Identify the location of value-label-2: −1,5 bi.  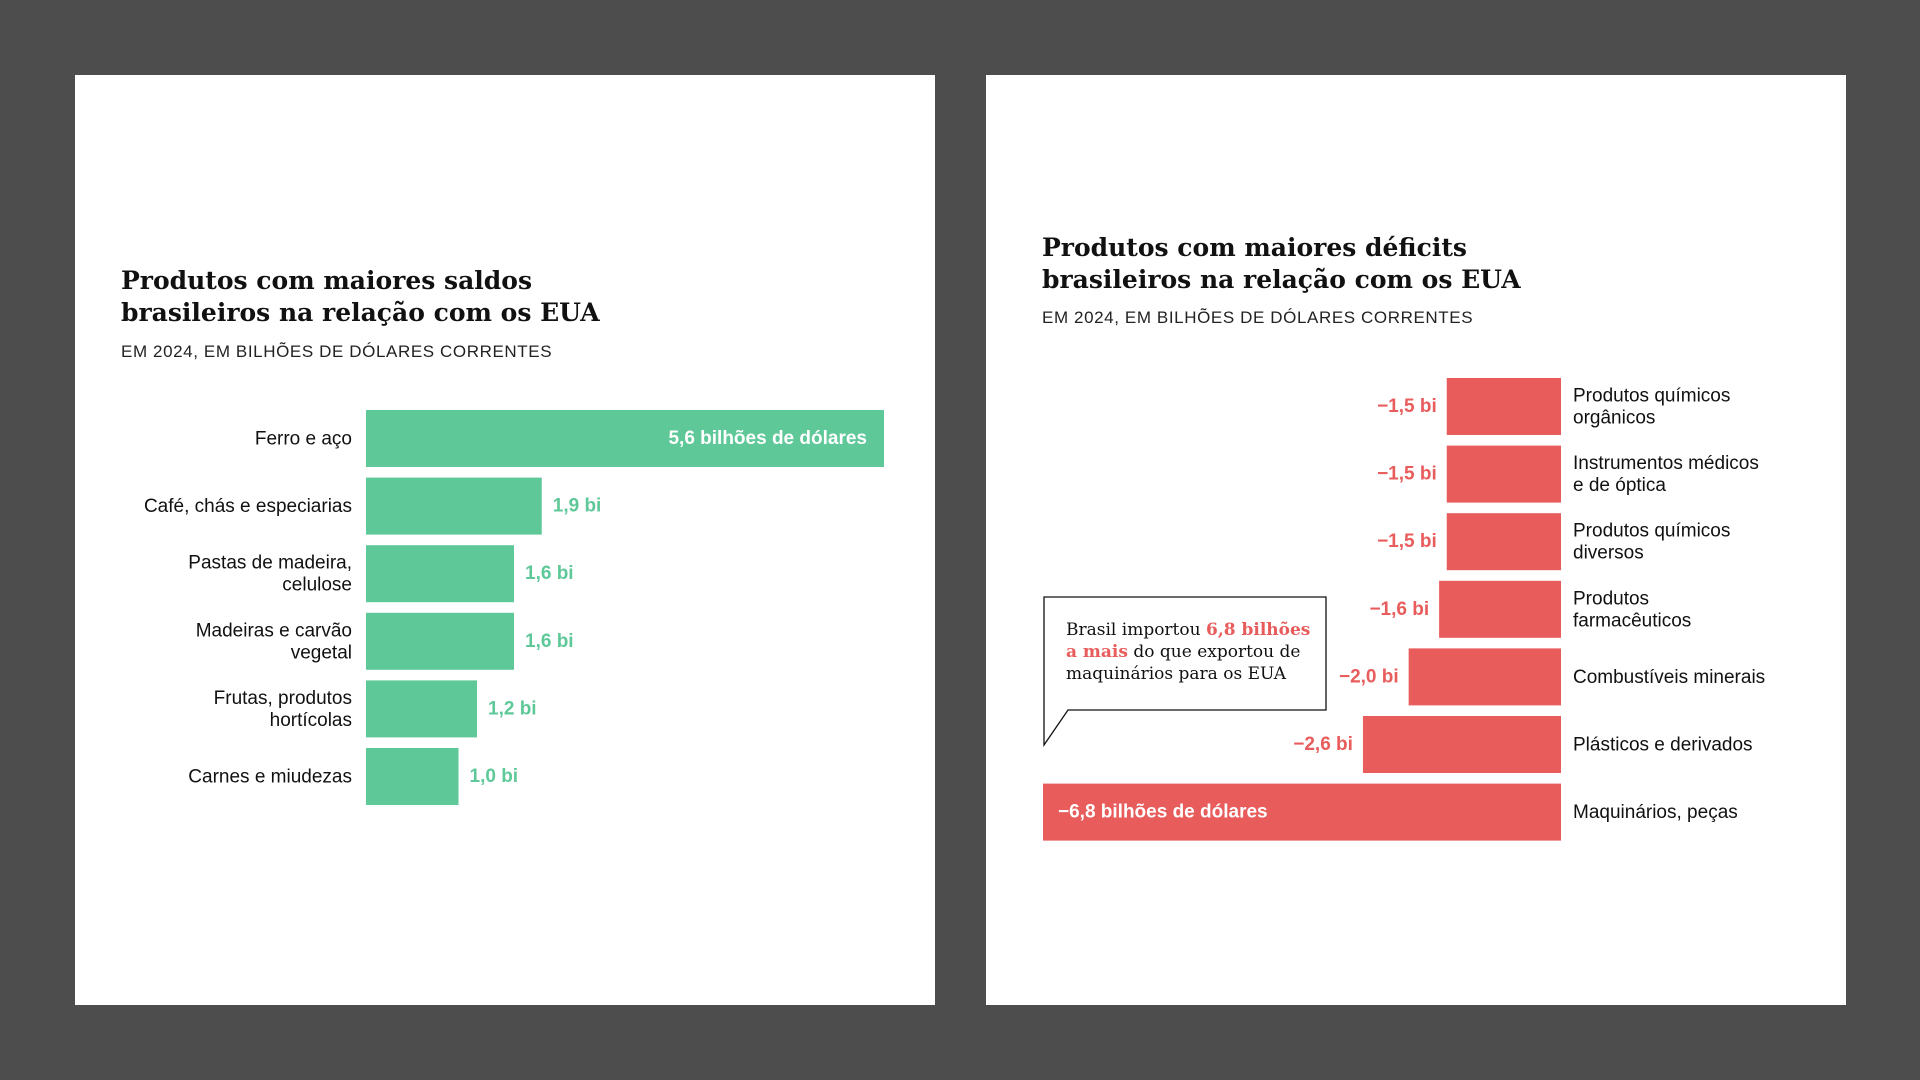
(1407, 474).